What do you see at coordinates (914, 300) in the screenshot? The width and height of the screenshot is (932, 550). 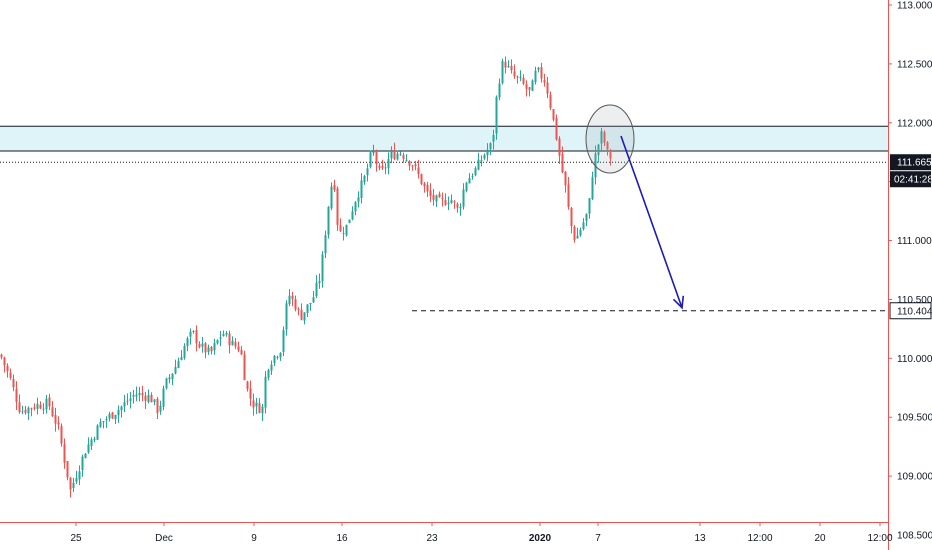 I see `price-tick-label: 110.500` at bounding box center [914, 300].